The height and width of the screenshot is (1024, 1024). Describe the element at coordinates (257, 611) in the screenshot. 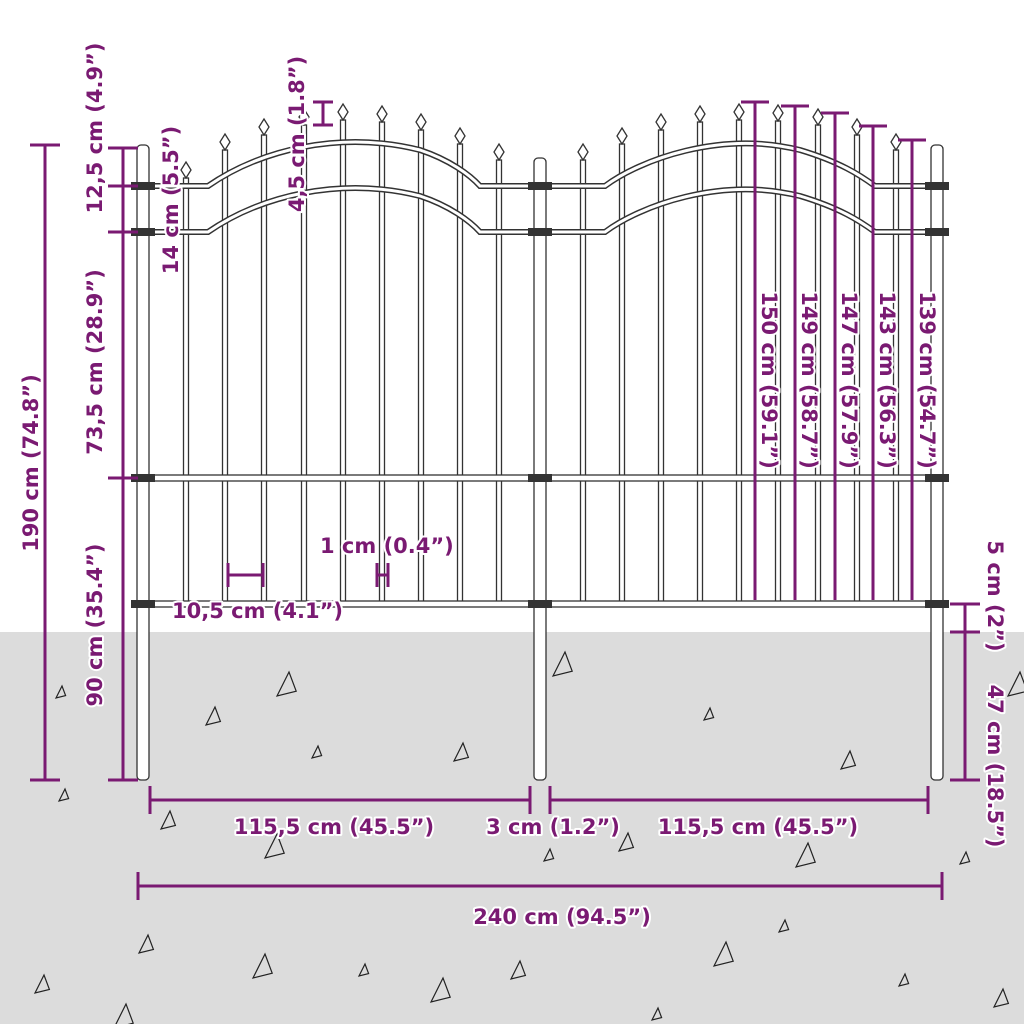

I see `picket-spacing-label: 10,5 cm (4.1”)` at that location.